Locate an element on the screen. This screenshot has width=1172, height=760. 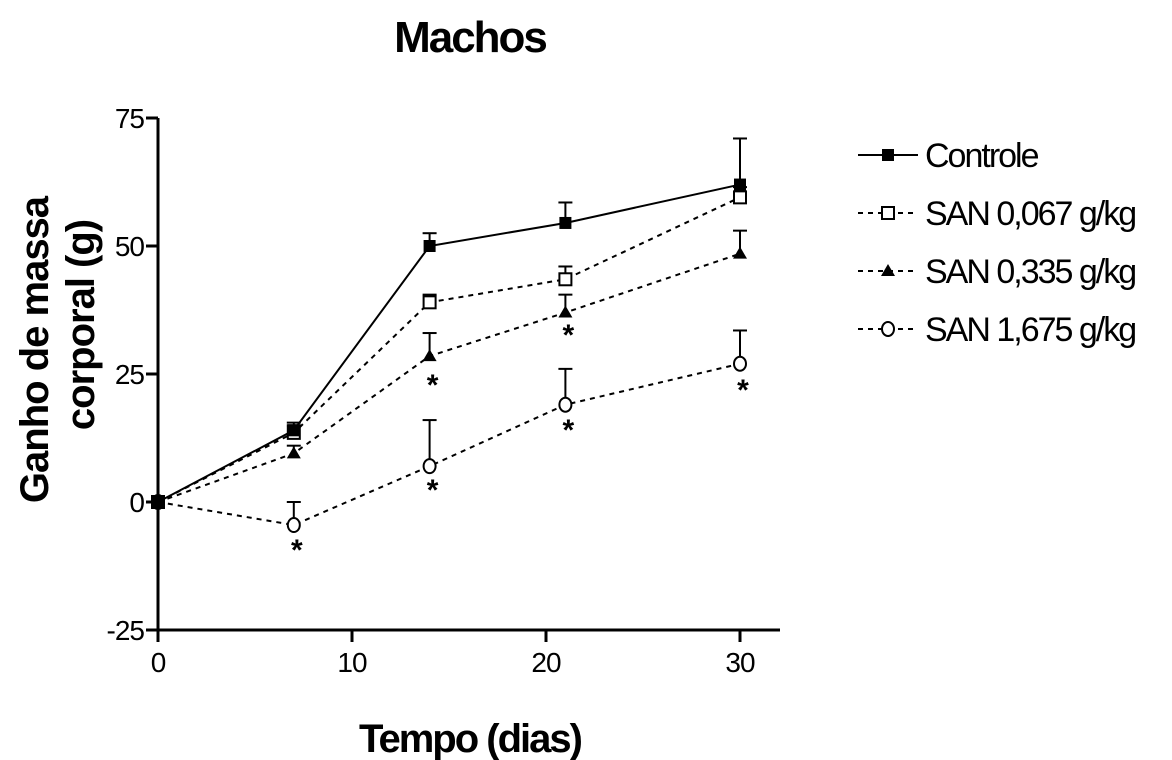
legend-item-3: SAN 0,335 g/kg is located at coordinates (997, 272).